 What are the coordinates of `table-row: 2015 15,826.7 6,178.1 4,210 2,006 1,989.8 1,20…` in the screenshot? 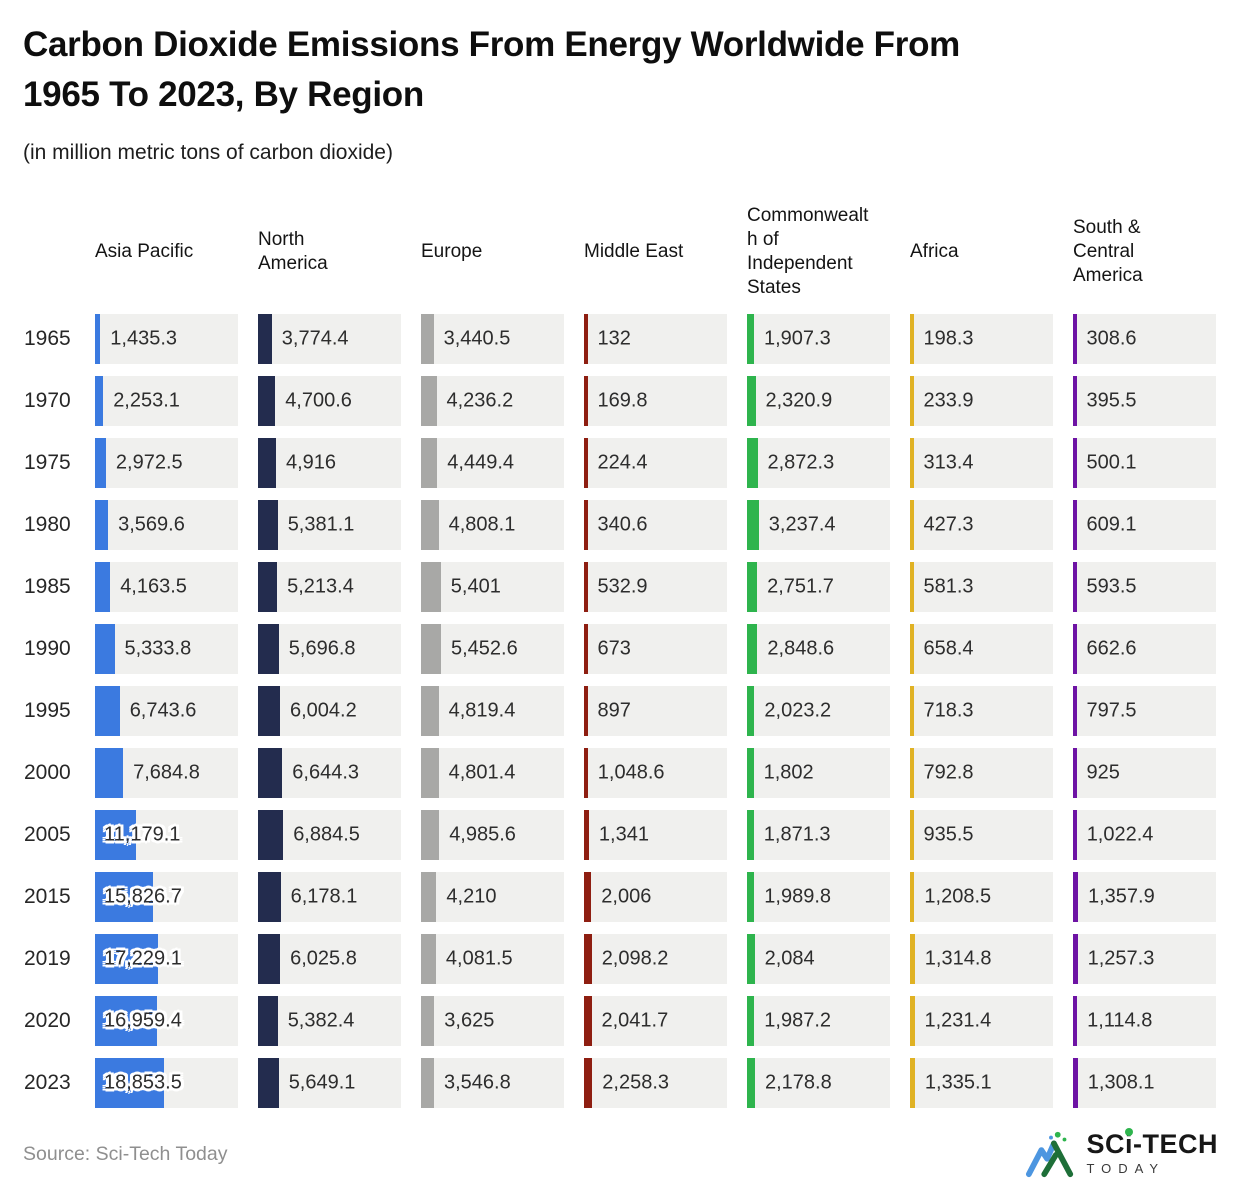 It's located at (620, 897).